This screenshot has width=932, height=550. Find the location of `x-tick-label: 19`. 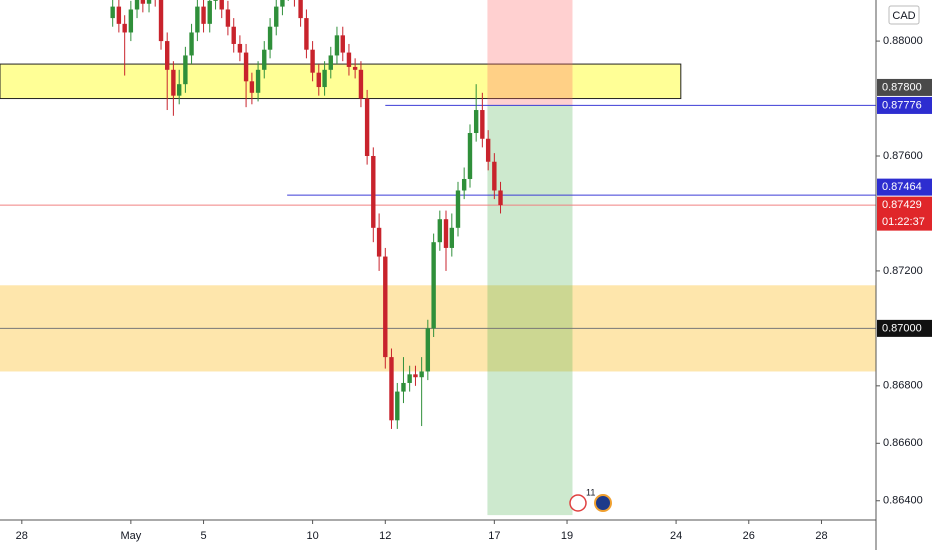

x-tick-label: 19 is located at coordinates (567, 536).